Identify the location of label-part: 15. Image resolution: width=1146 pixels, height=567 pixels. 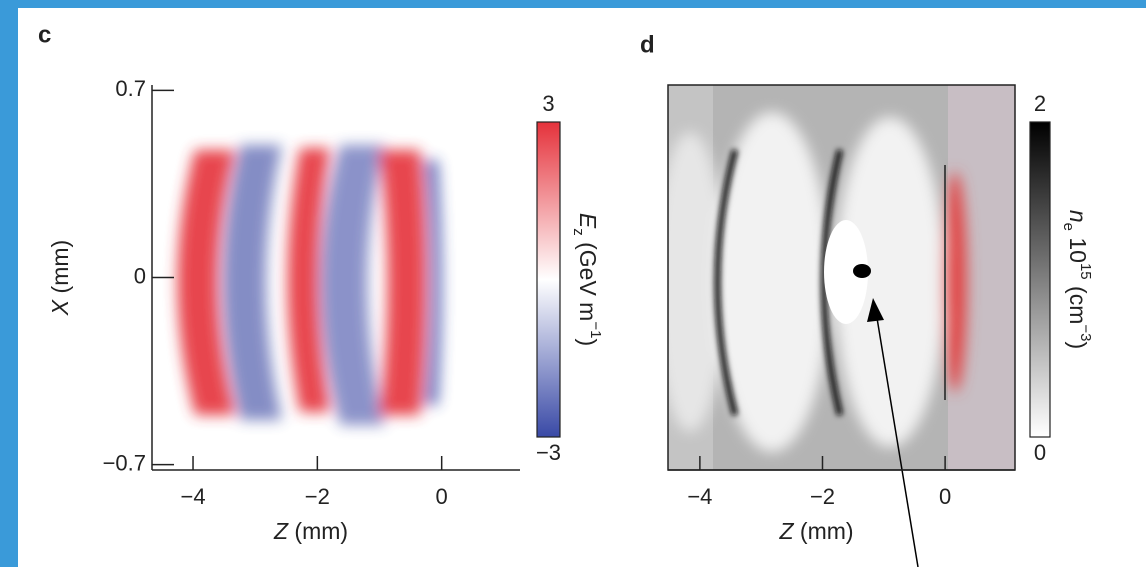
(1085, 271).